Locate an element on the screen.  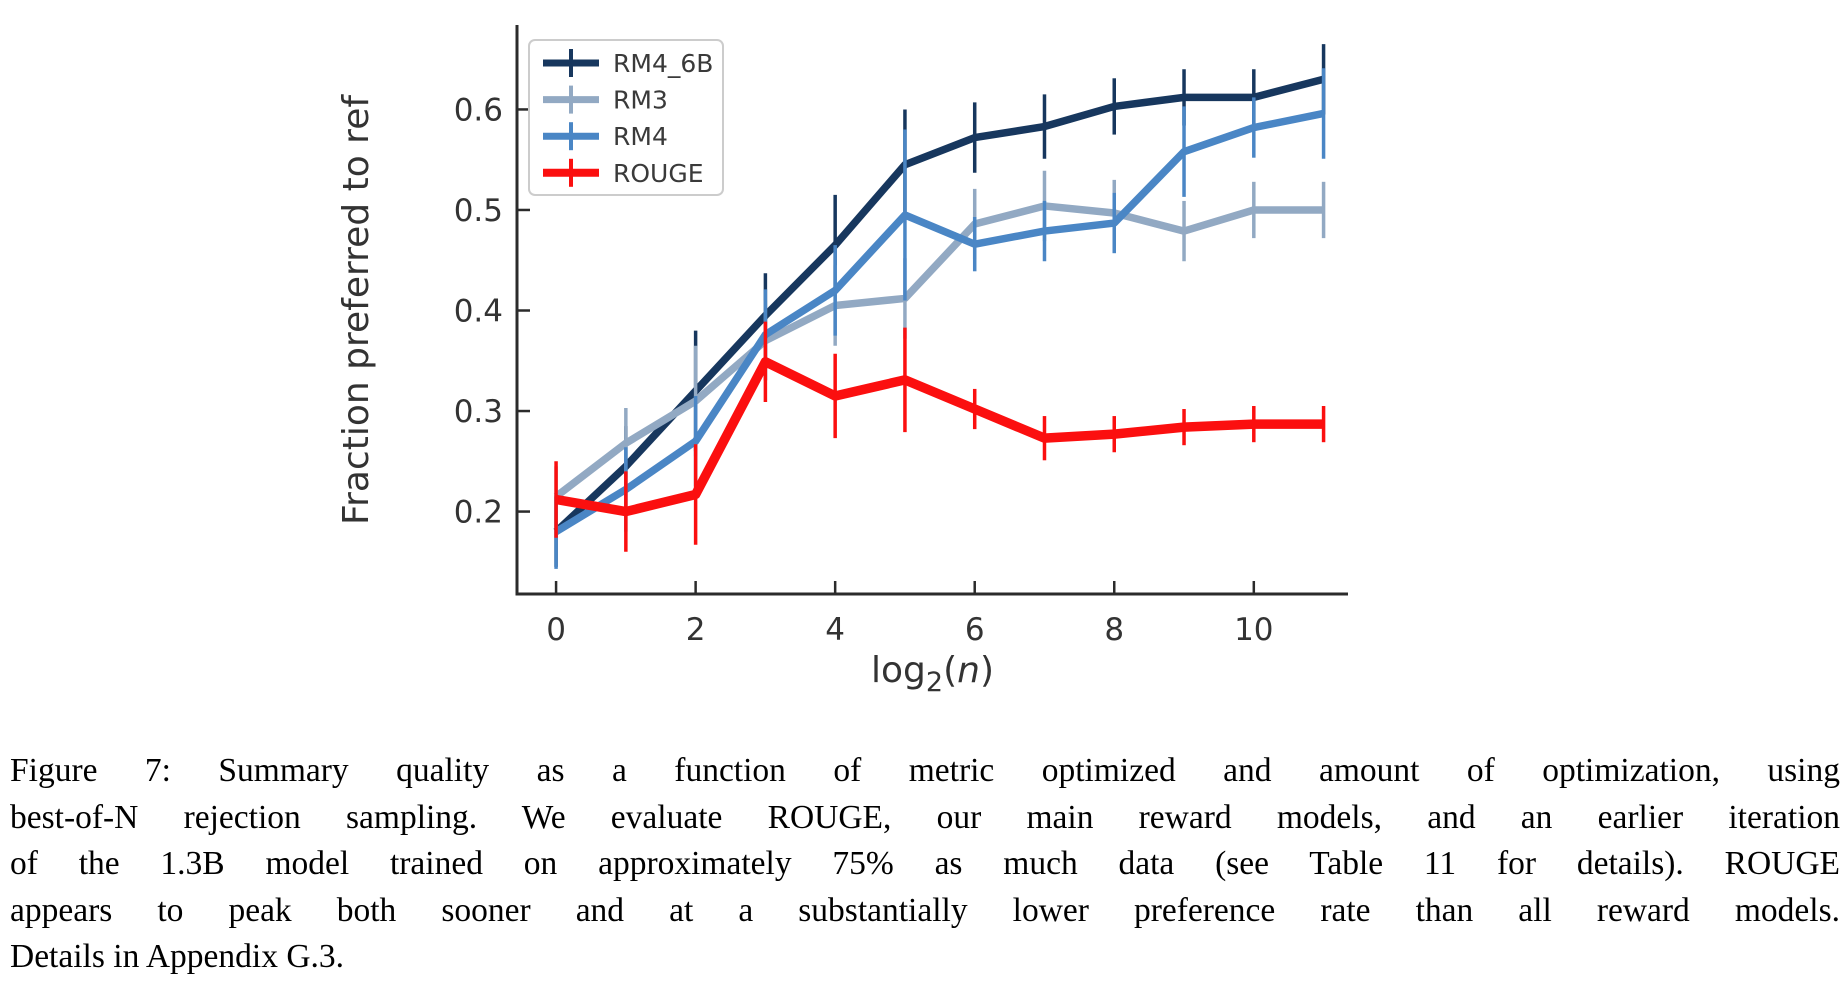
y-tick-label: 0.3 is located at coordinates (478, 412).